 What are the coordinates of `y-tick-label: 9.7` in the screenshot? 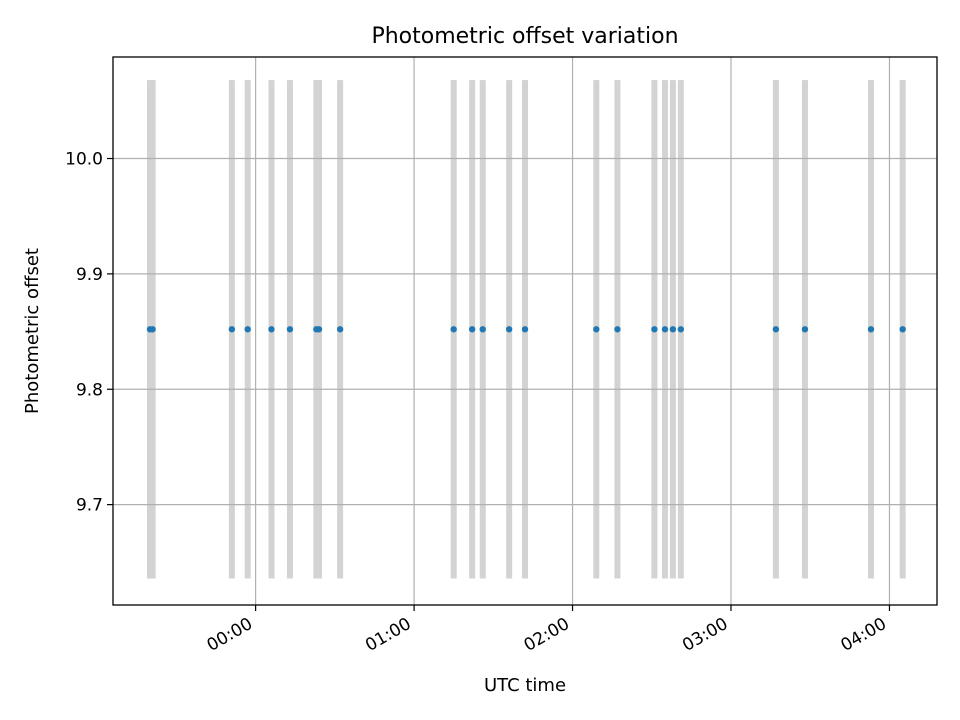 It's located at (89, 506).